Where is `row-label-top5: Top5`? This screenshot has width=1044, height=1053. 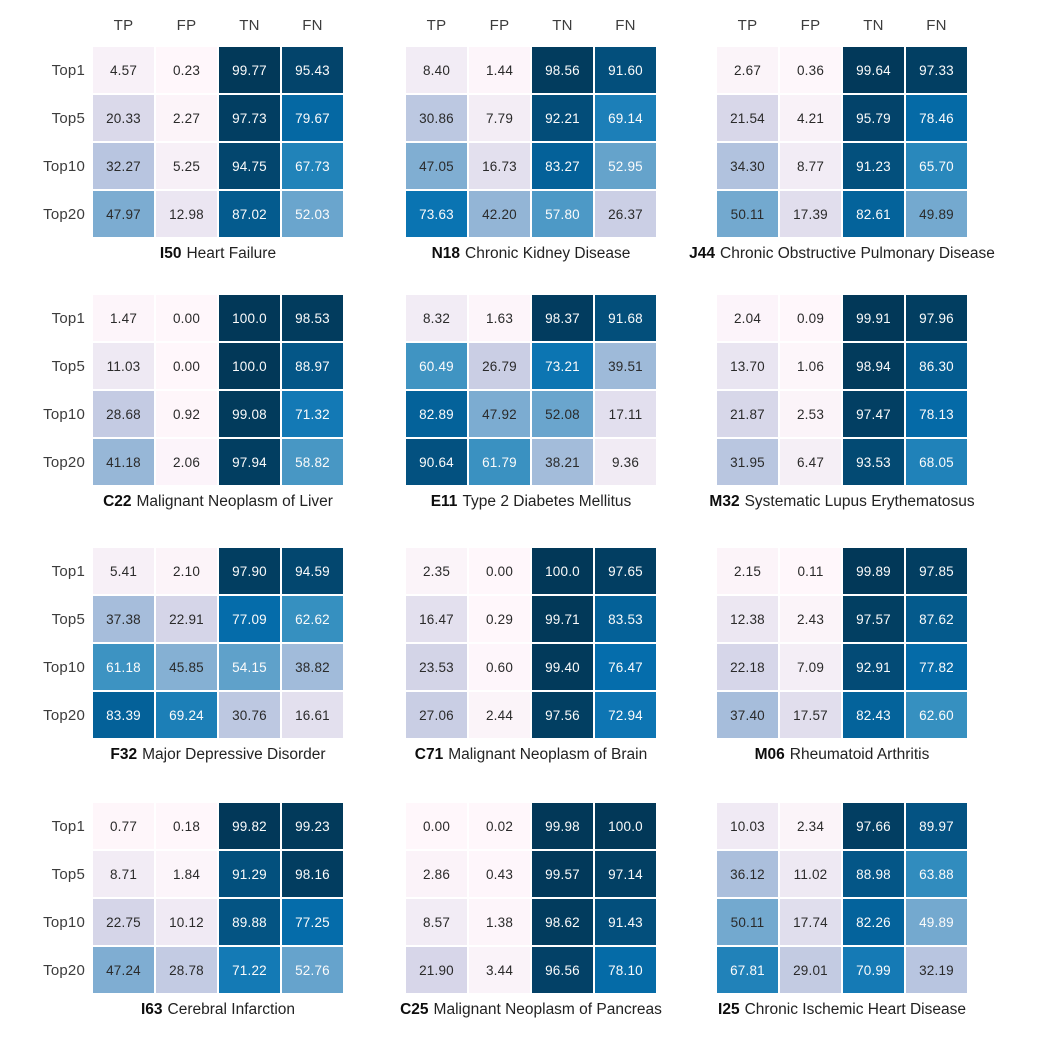 row-label-top5: Top5 is located at coordinates (68, 874).